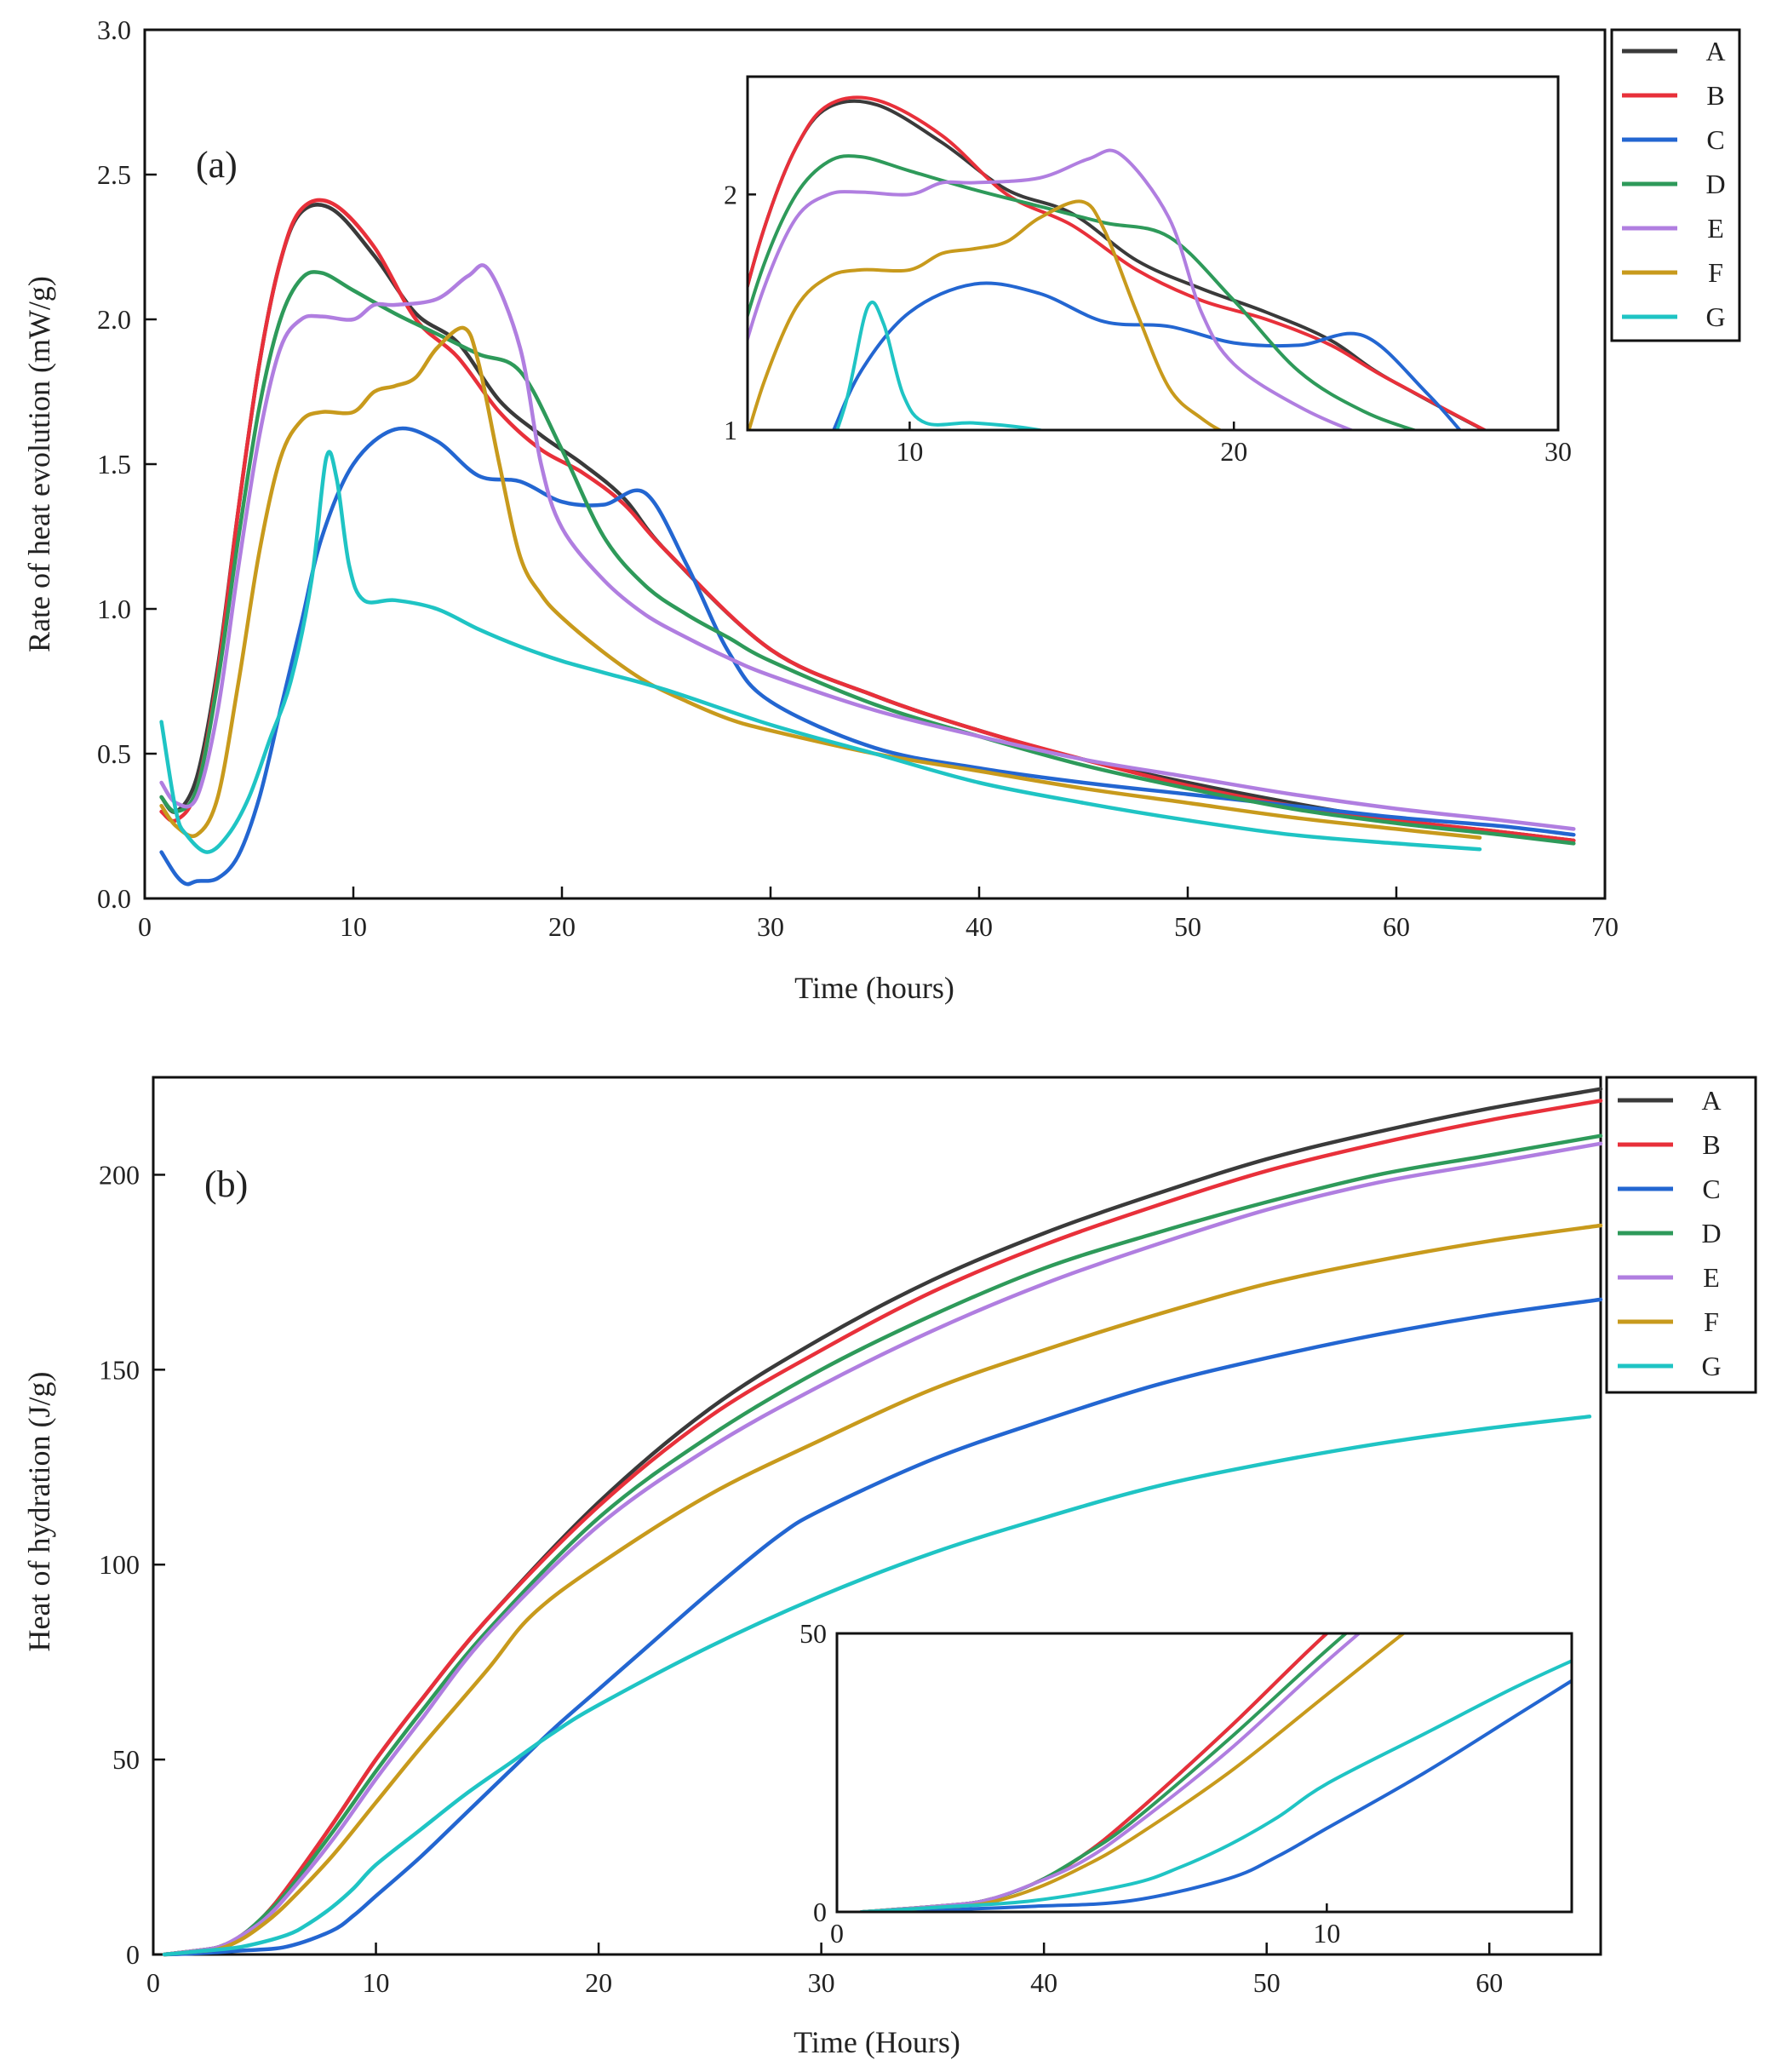  I want to click on panel-a-inset-series-group, so click(1119, 262).